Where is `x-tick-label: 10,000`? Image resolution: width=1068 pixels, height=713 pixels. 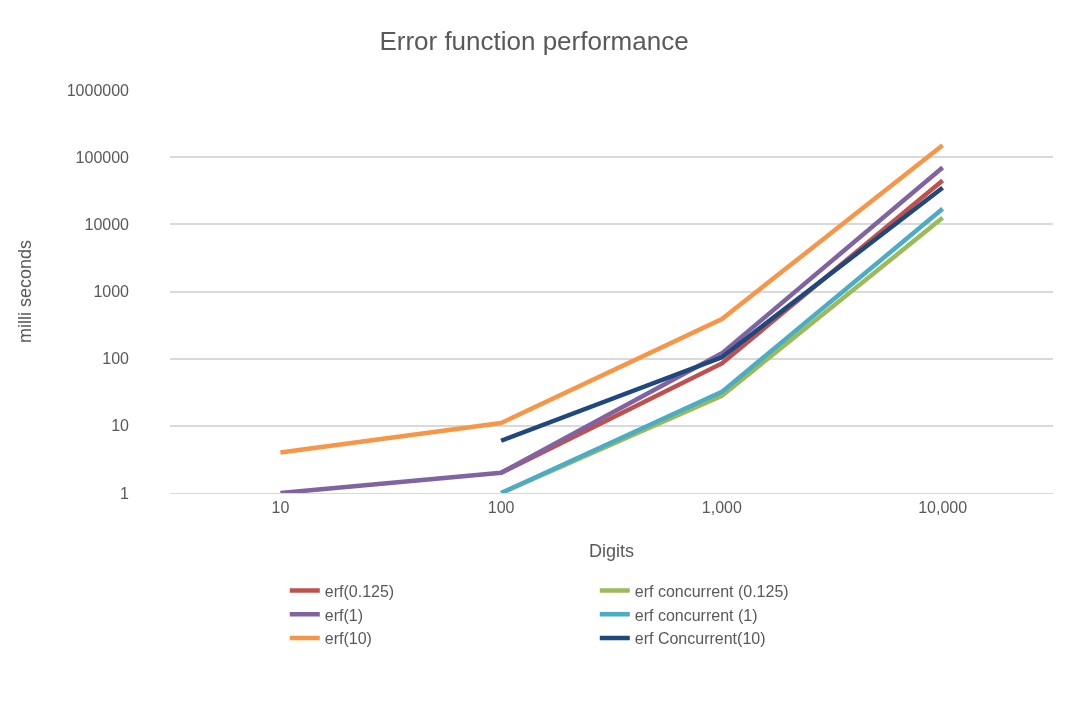 x-tick-label: 10,000 is located at coordinates (943, 508).